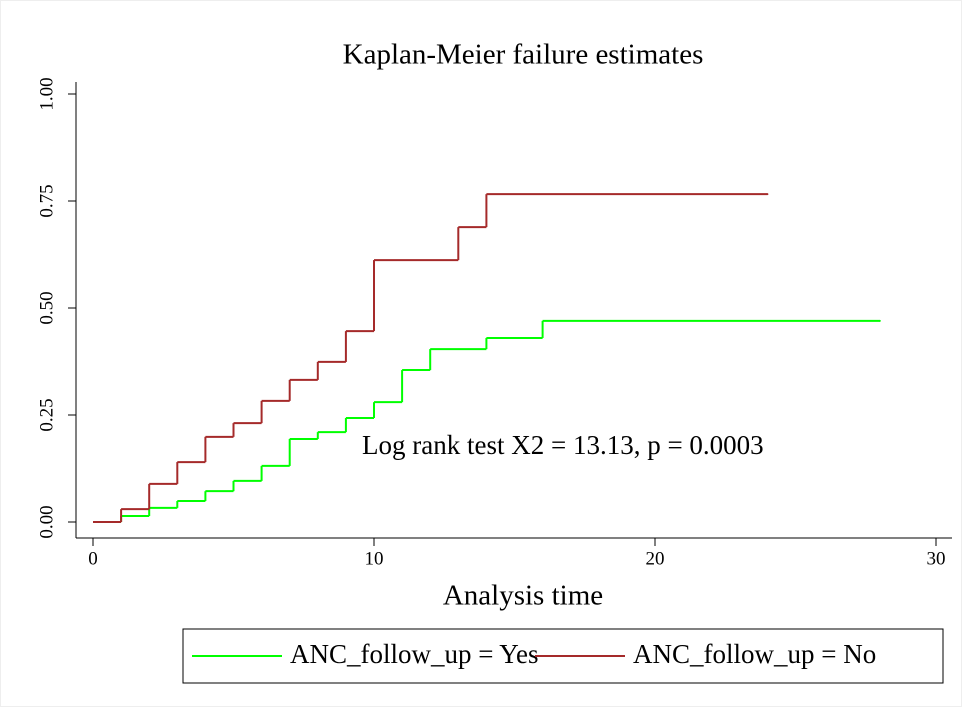  Describe the element at coordinates (563, 445) in the screenshot. I see `annotation: Log rank test X2 = 13.13, p = 0.0003` at that location.